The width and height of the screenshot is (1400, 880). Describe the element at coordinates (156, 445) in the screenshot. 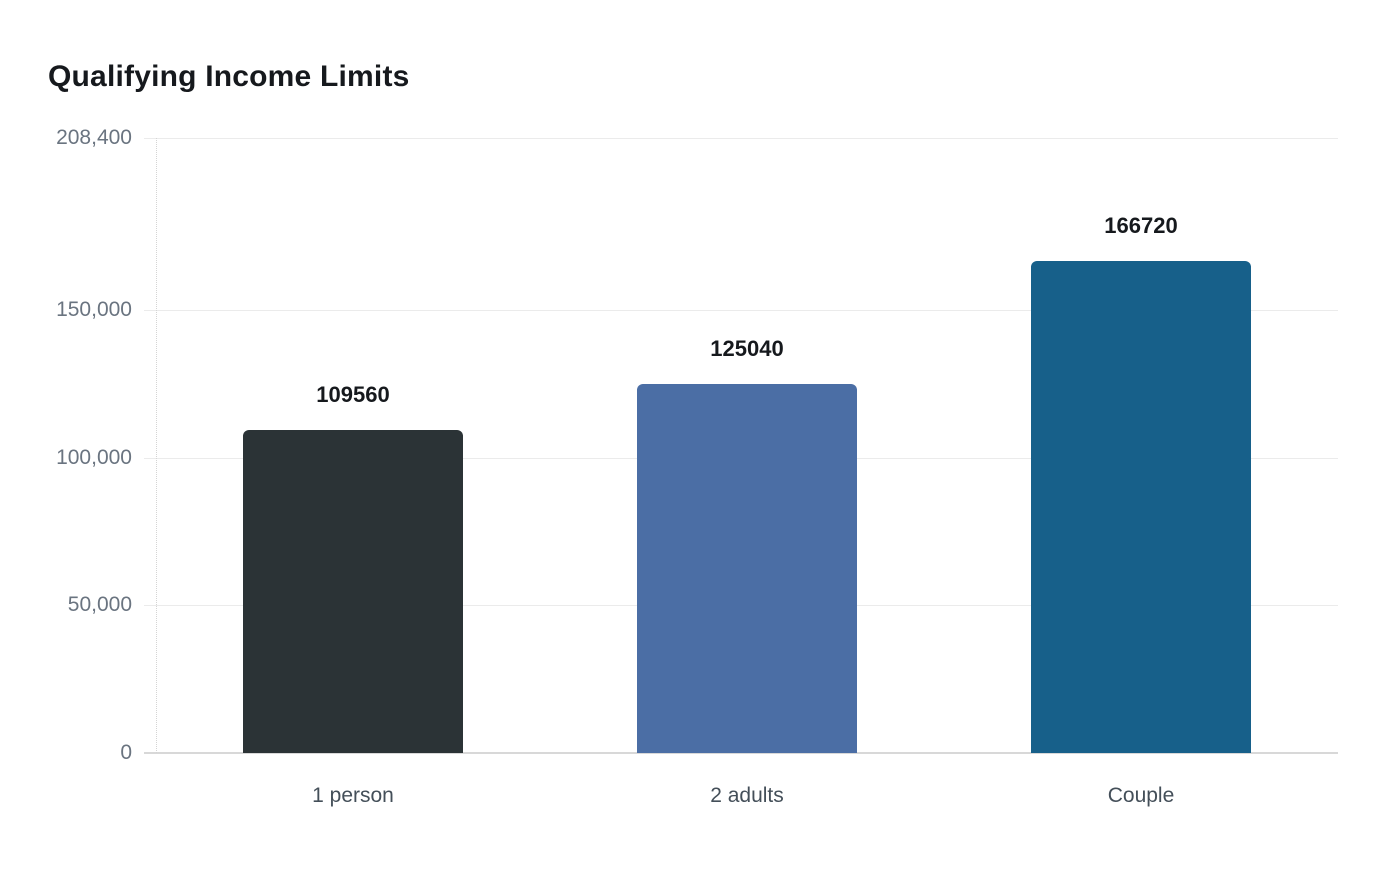

I see `y-axis-line` at that location.